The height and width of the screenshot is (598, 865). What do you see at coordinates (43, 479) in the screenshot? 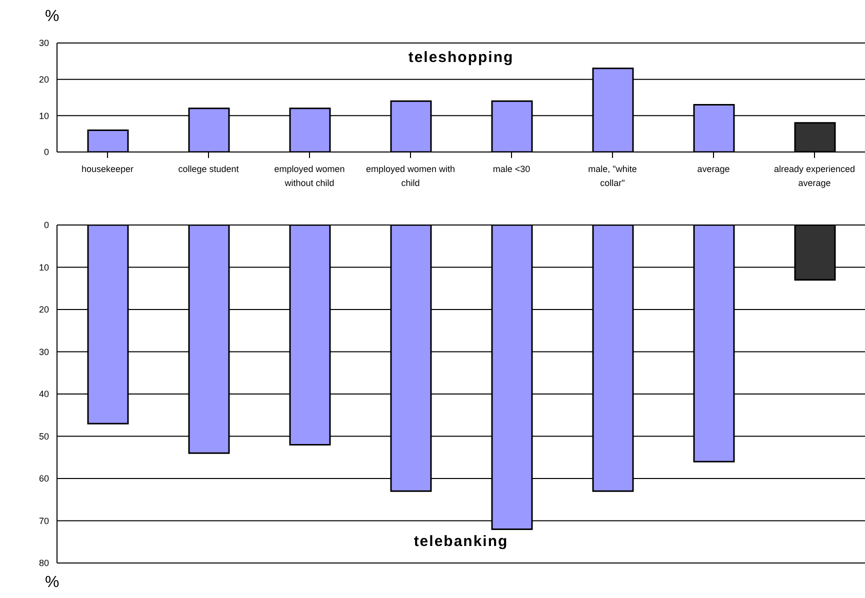
I see `y-tick-label: 60` at bounding box center [43, 479].